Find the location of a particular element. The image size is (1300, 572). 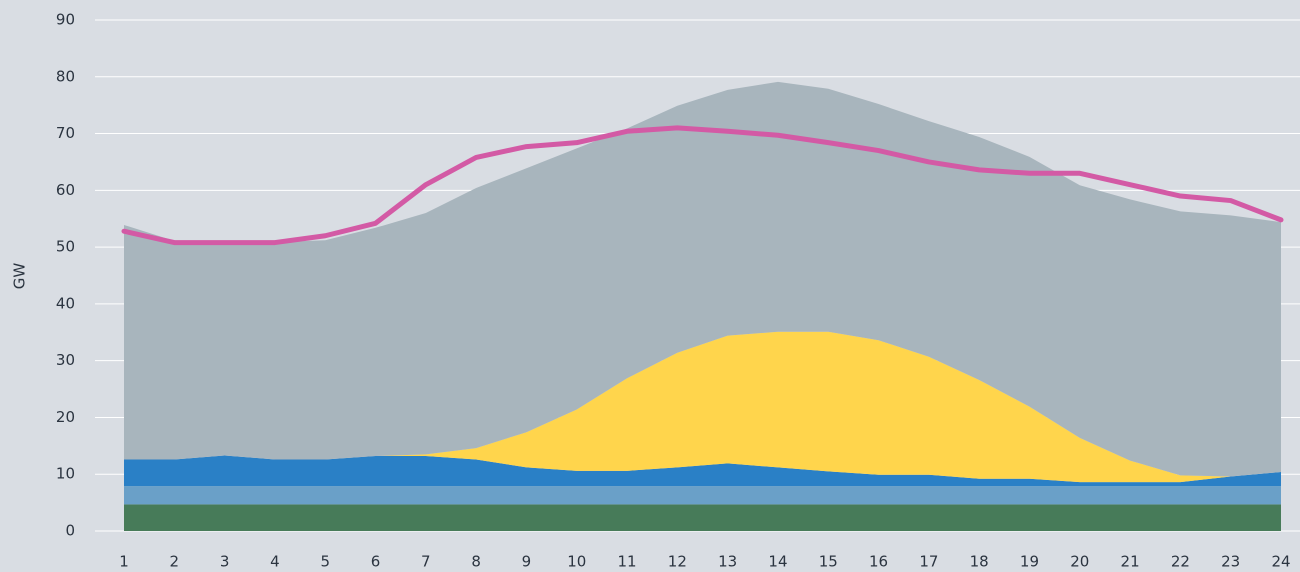

y-tick-label: 20 is located at coordinates (65, 417).